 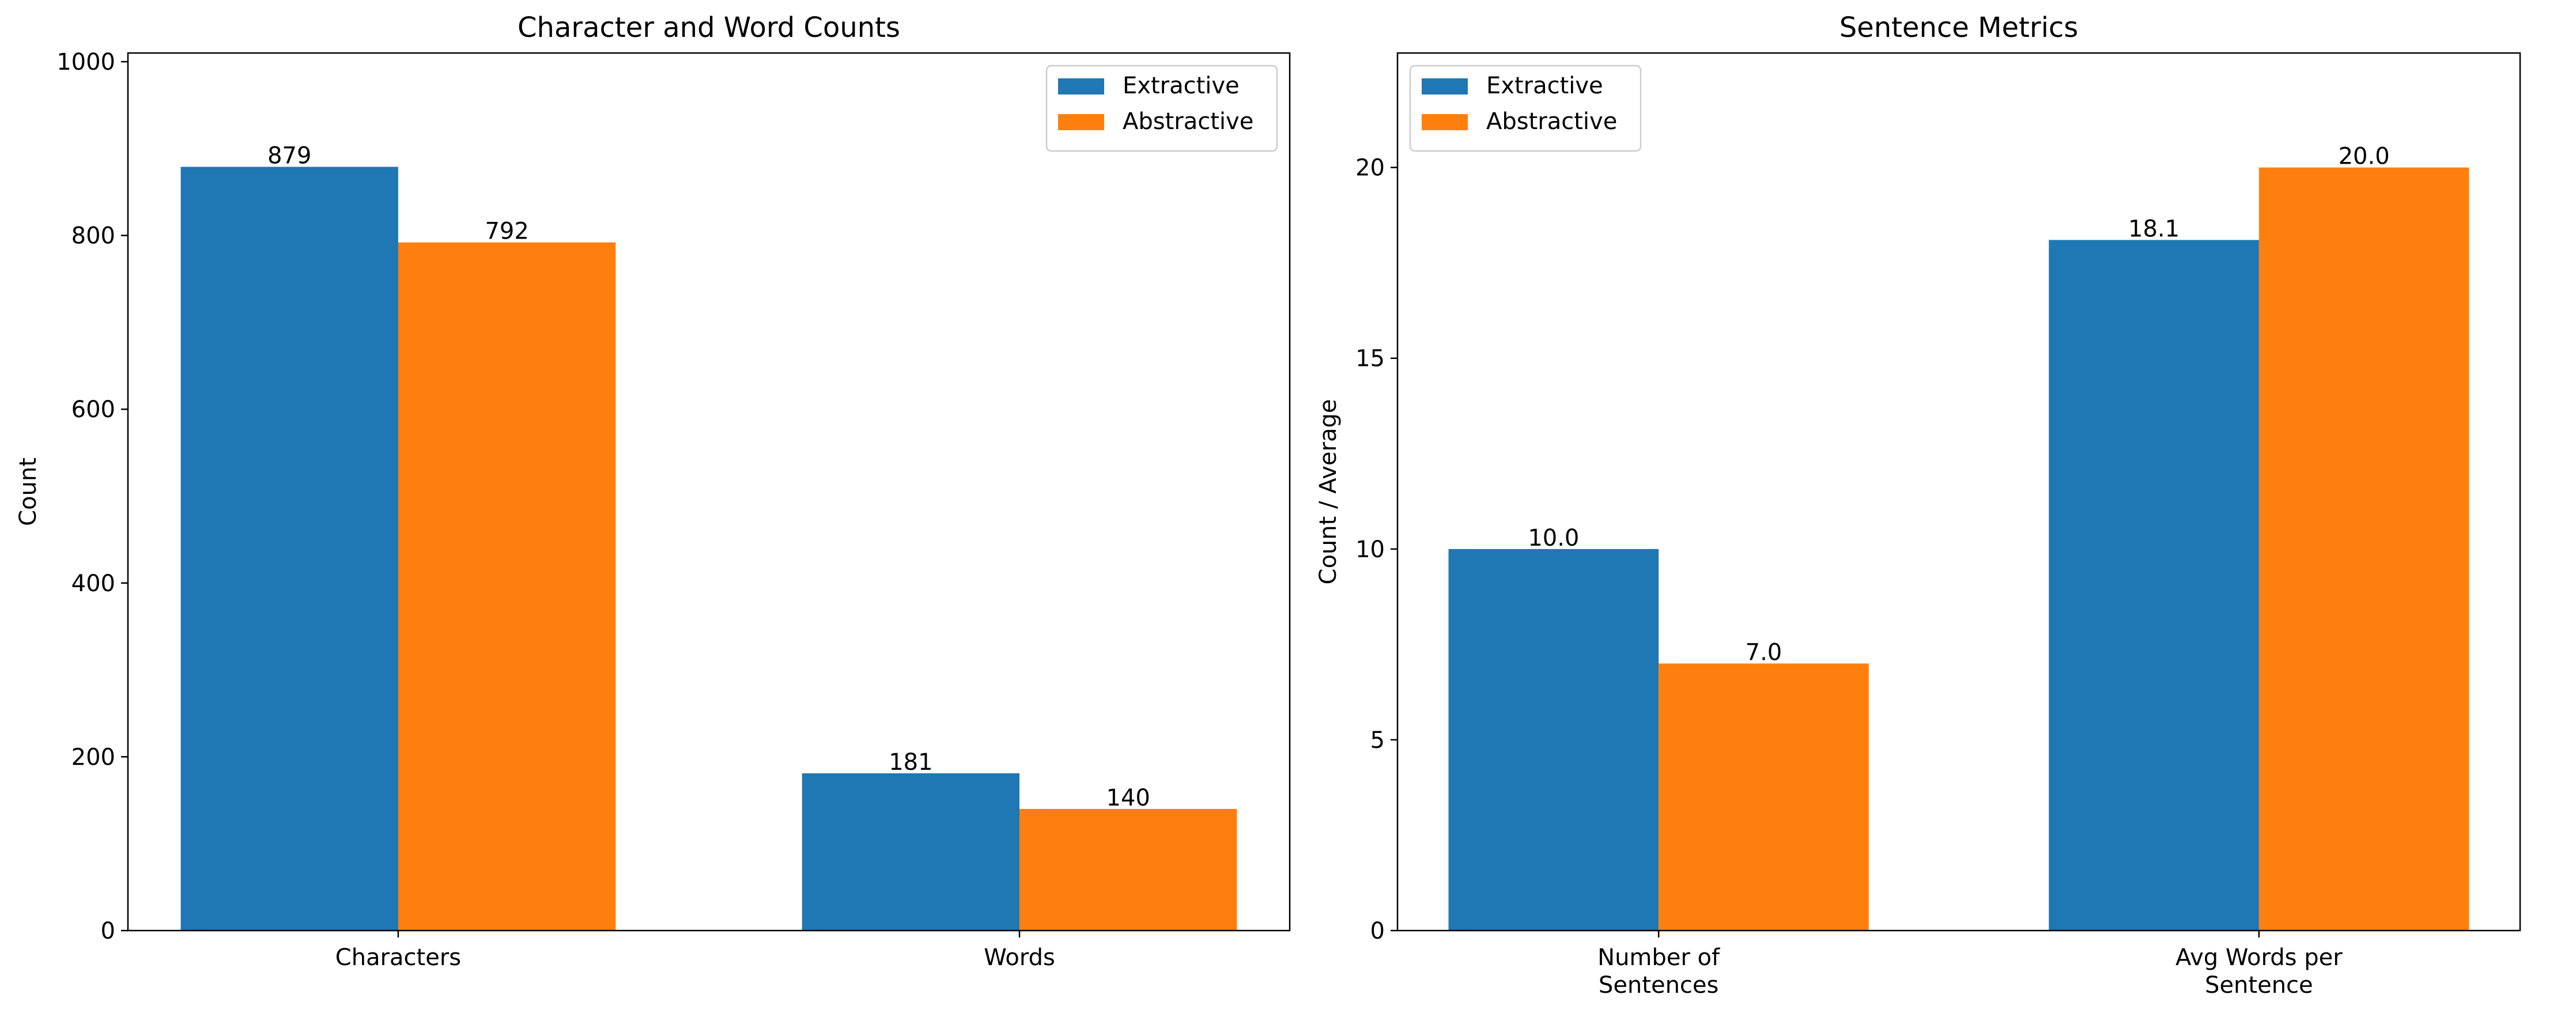 What do you see at coordinates (1370, 168) in the screenshot?
I see `y-tick-label: 20` at bounding box center [1370, 168].